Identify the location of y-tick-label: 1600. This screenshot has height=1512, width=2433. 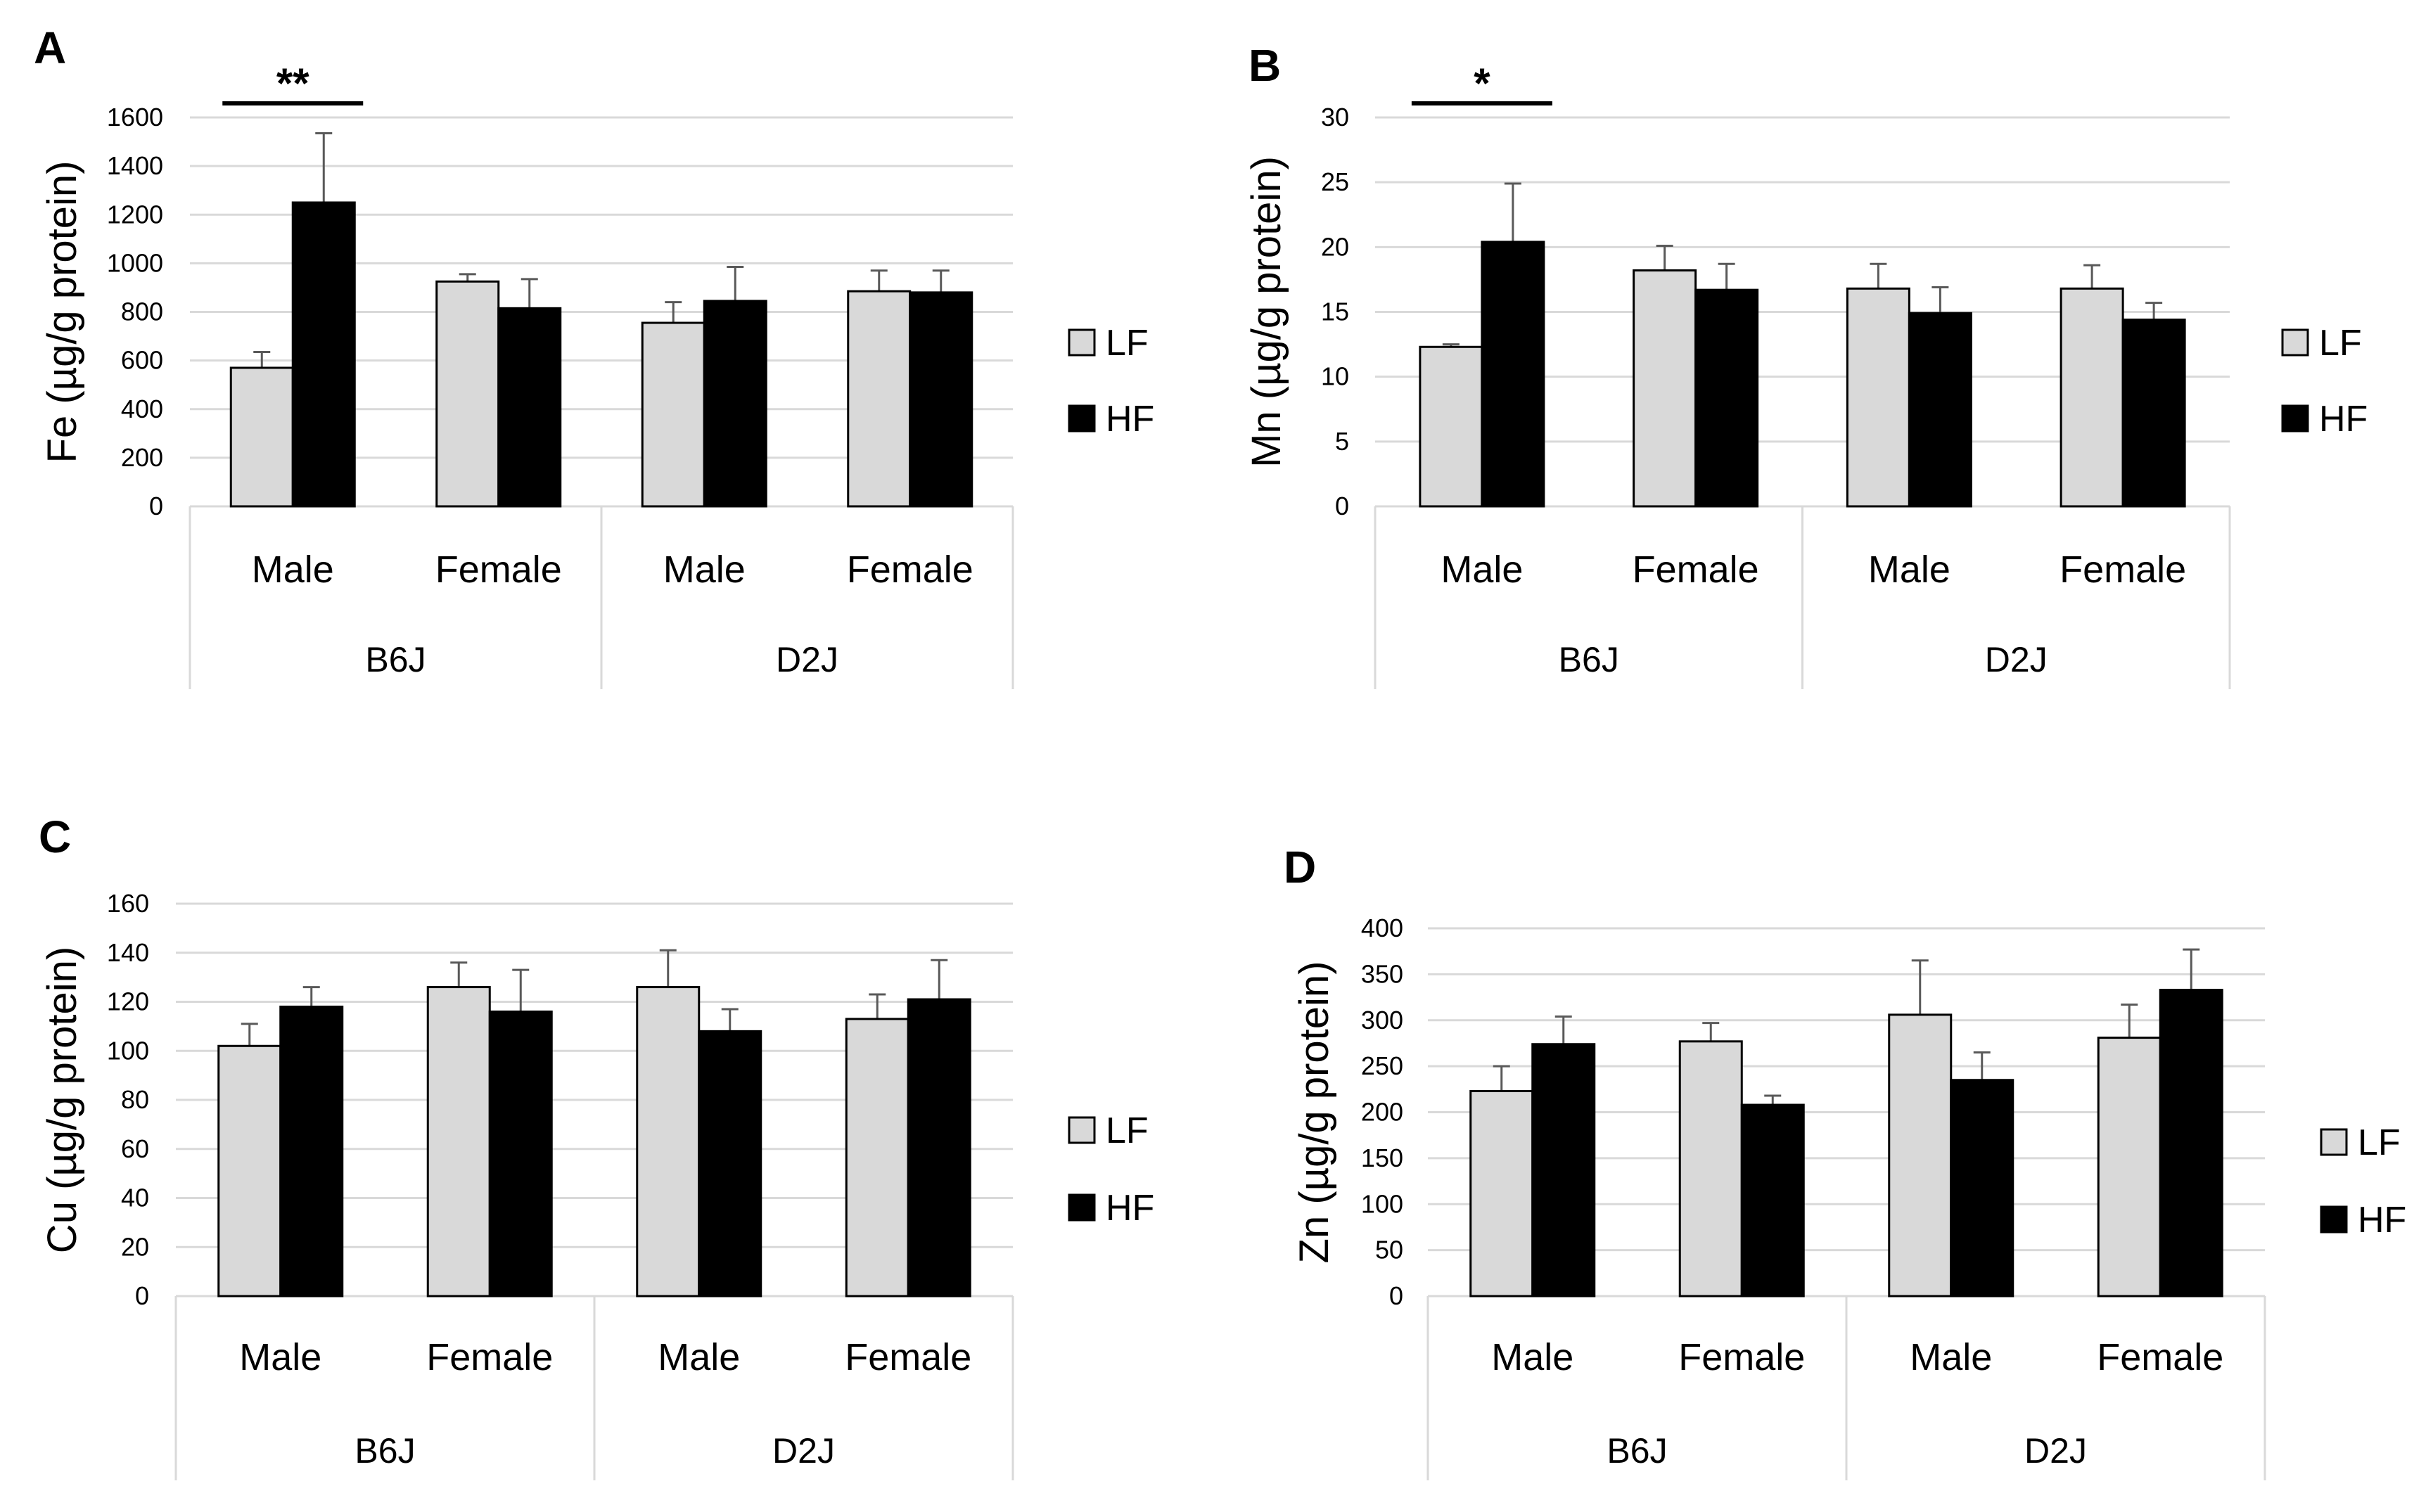
(135, 117).